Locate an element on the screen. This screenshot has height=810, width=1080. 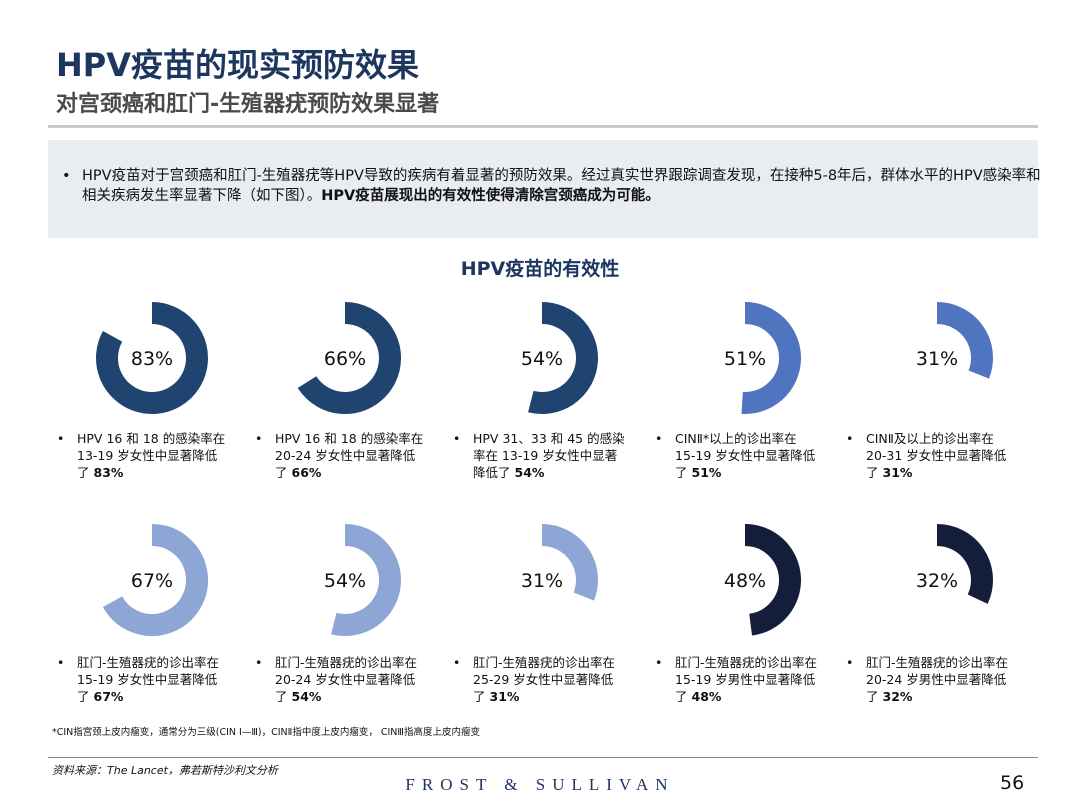
section-title: HPV疫苗的有效性 is located at coordinates (540, 269).